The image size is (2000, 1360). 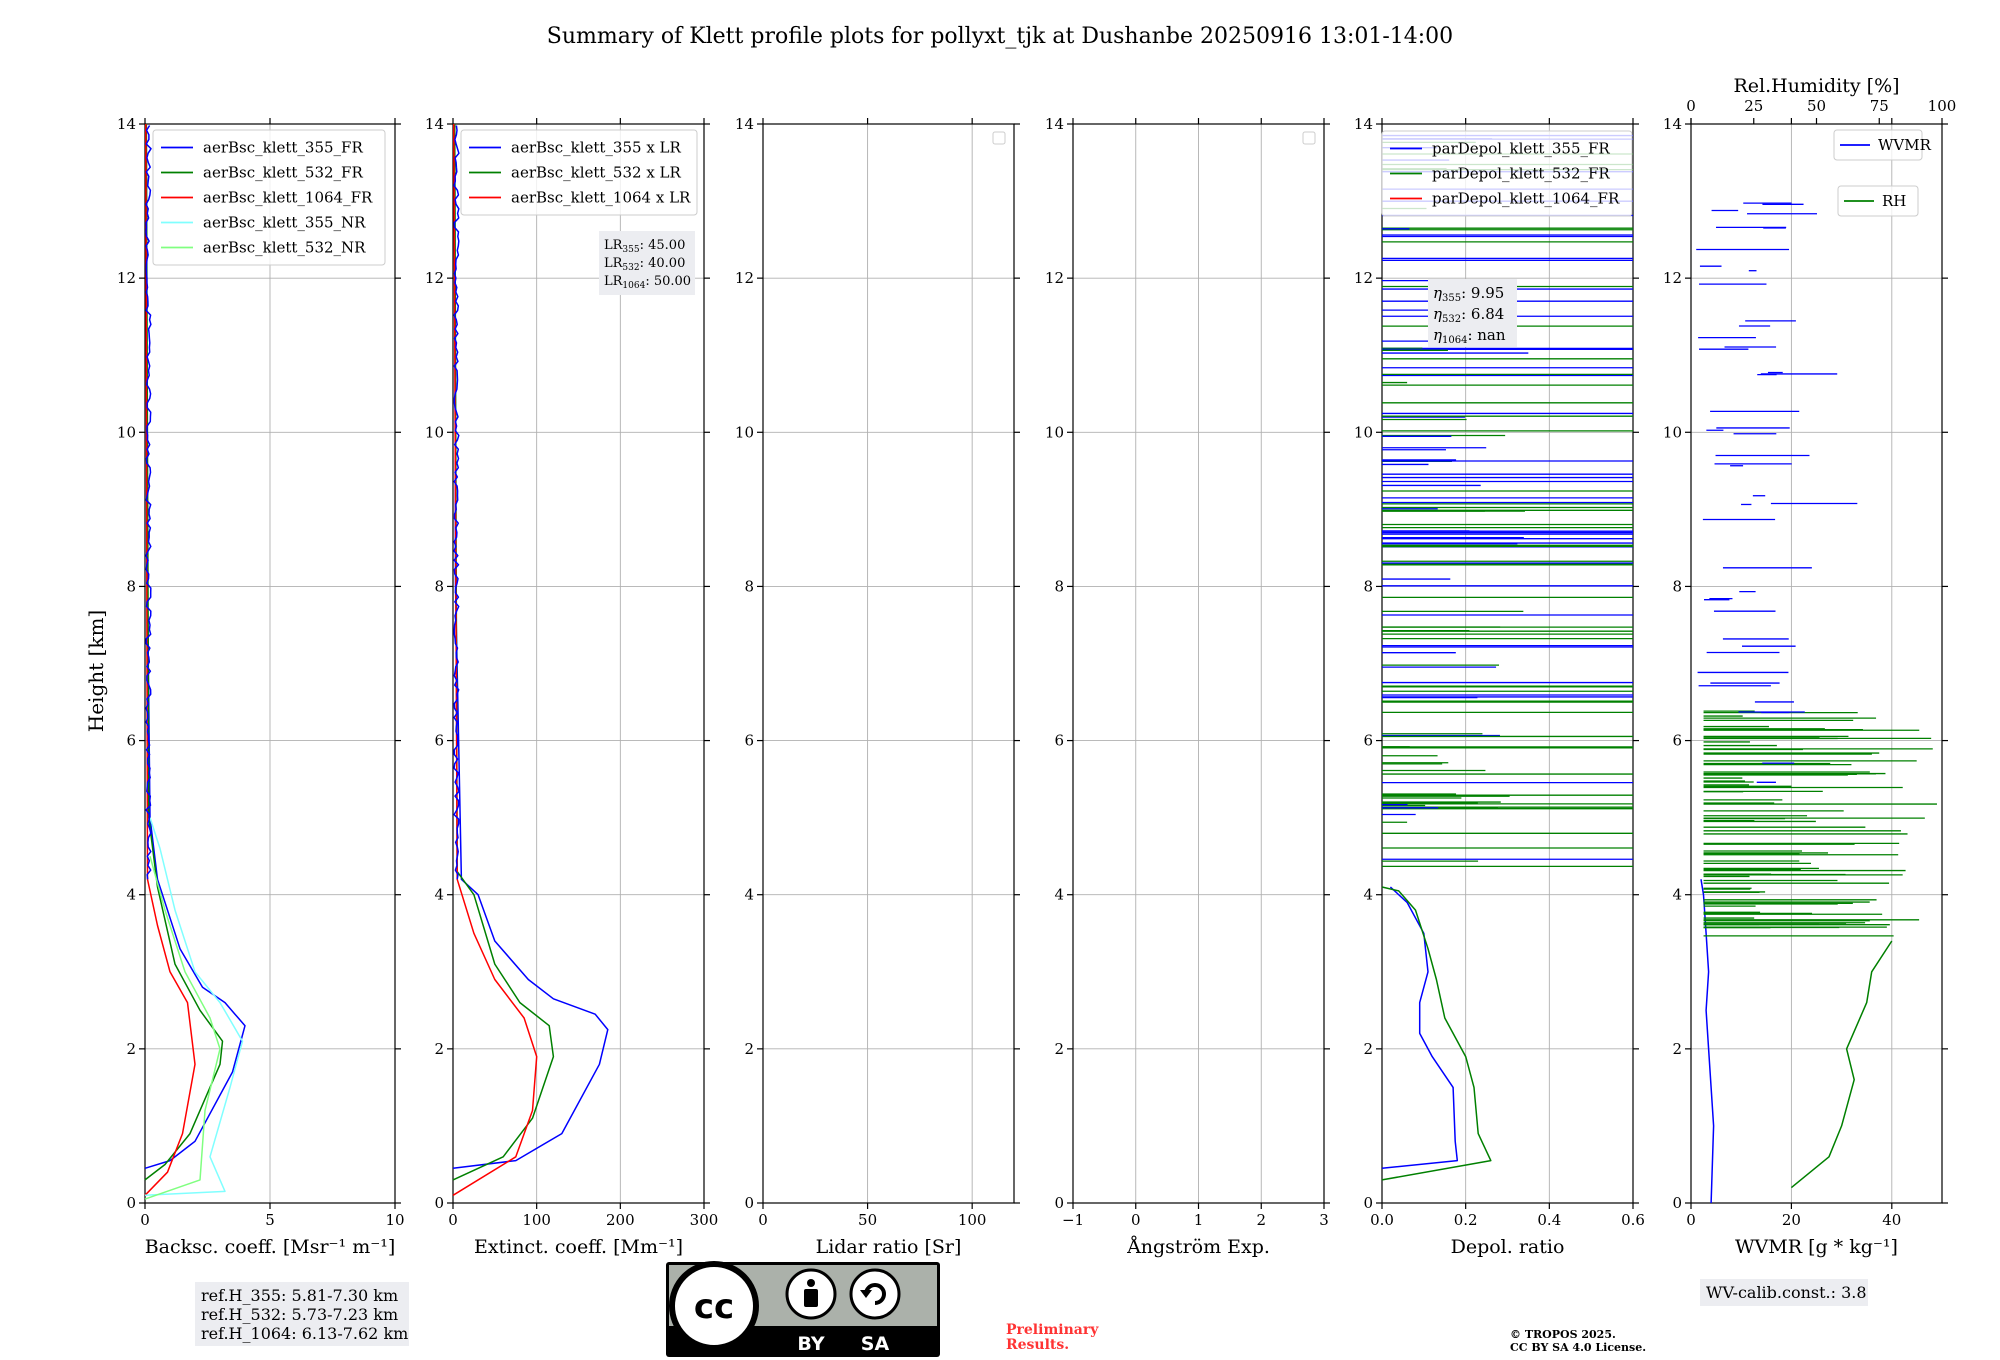 I want to click on lidar-ratio-panel: 0 2 4 6 8 10 12 14 0 50 100 Lidar ratio [Sr], so click(x=877, y=686).